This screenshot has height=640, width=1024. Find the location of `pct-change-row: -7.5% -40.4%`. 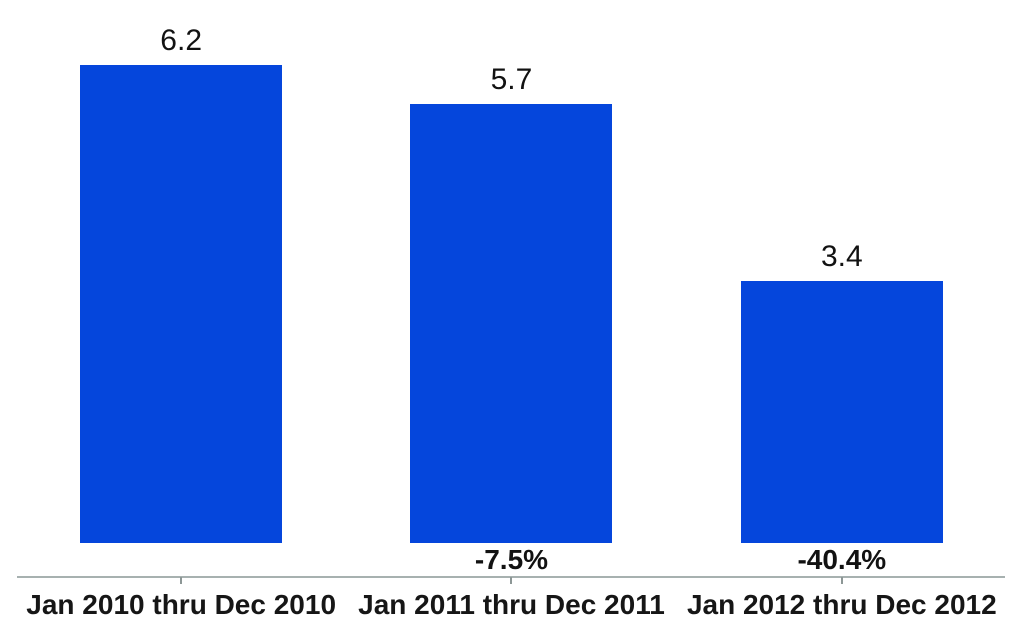

pct-change-row: -7.5% -40.4% is located at coordinates (511, 560).